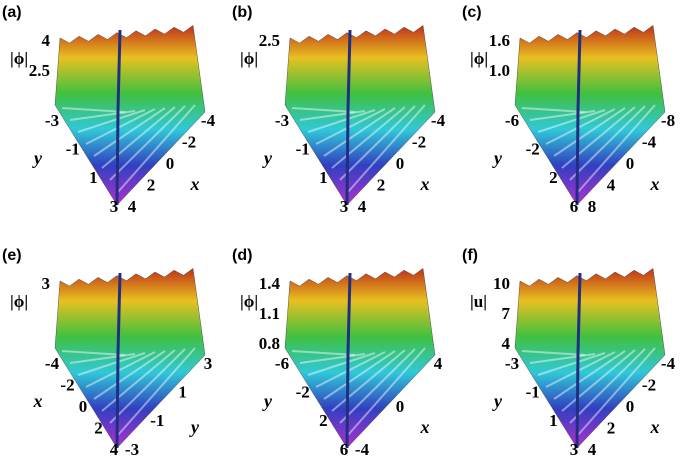  What do you see at coordinates (194, 427) in the screenshot?
I see `right-axis-label: y` at bounding box center [194, 427].